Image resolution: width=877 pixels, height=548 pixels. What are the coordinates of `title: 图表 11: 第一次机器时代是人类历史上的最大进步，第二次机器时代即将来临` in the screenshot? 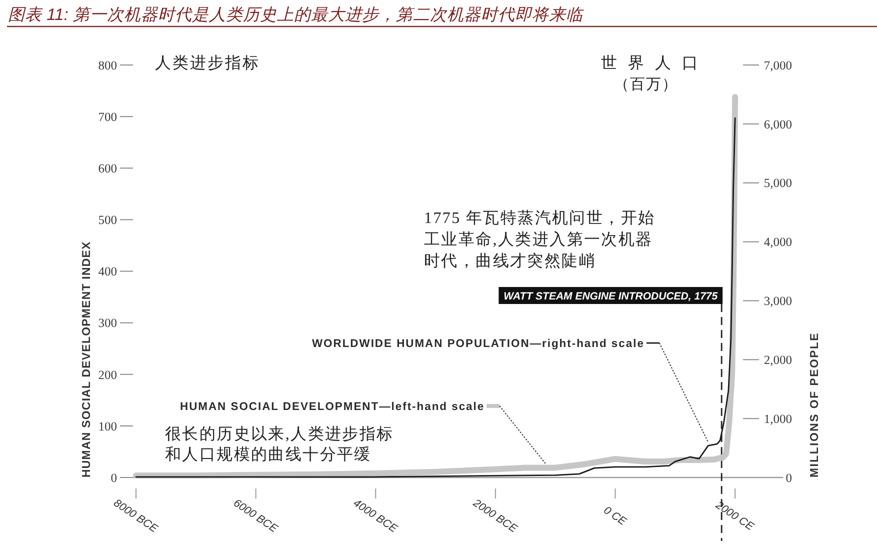 It's located at (295, 15).